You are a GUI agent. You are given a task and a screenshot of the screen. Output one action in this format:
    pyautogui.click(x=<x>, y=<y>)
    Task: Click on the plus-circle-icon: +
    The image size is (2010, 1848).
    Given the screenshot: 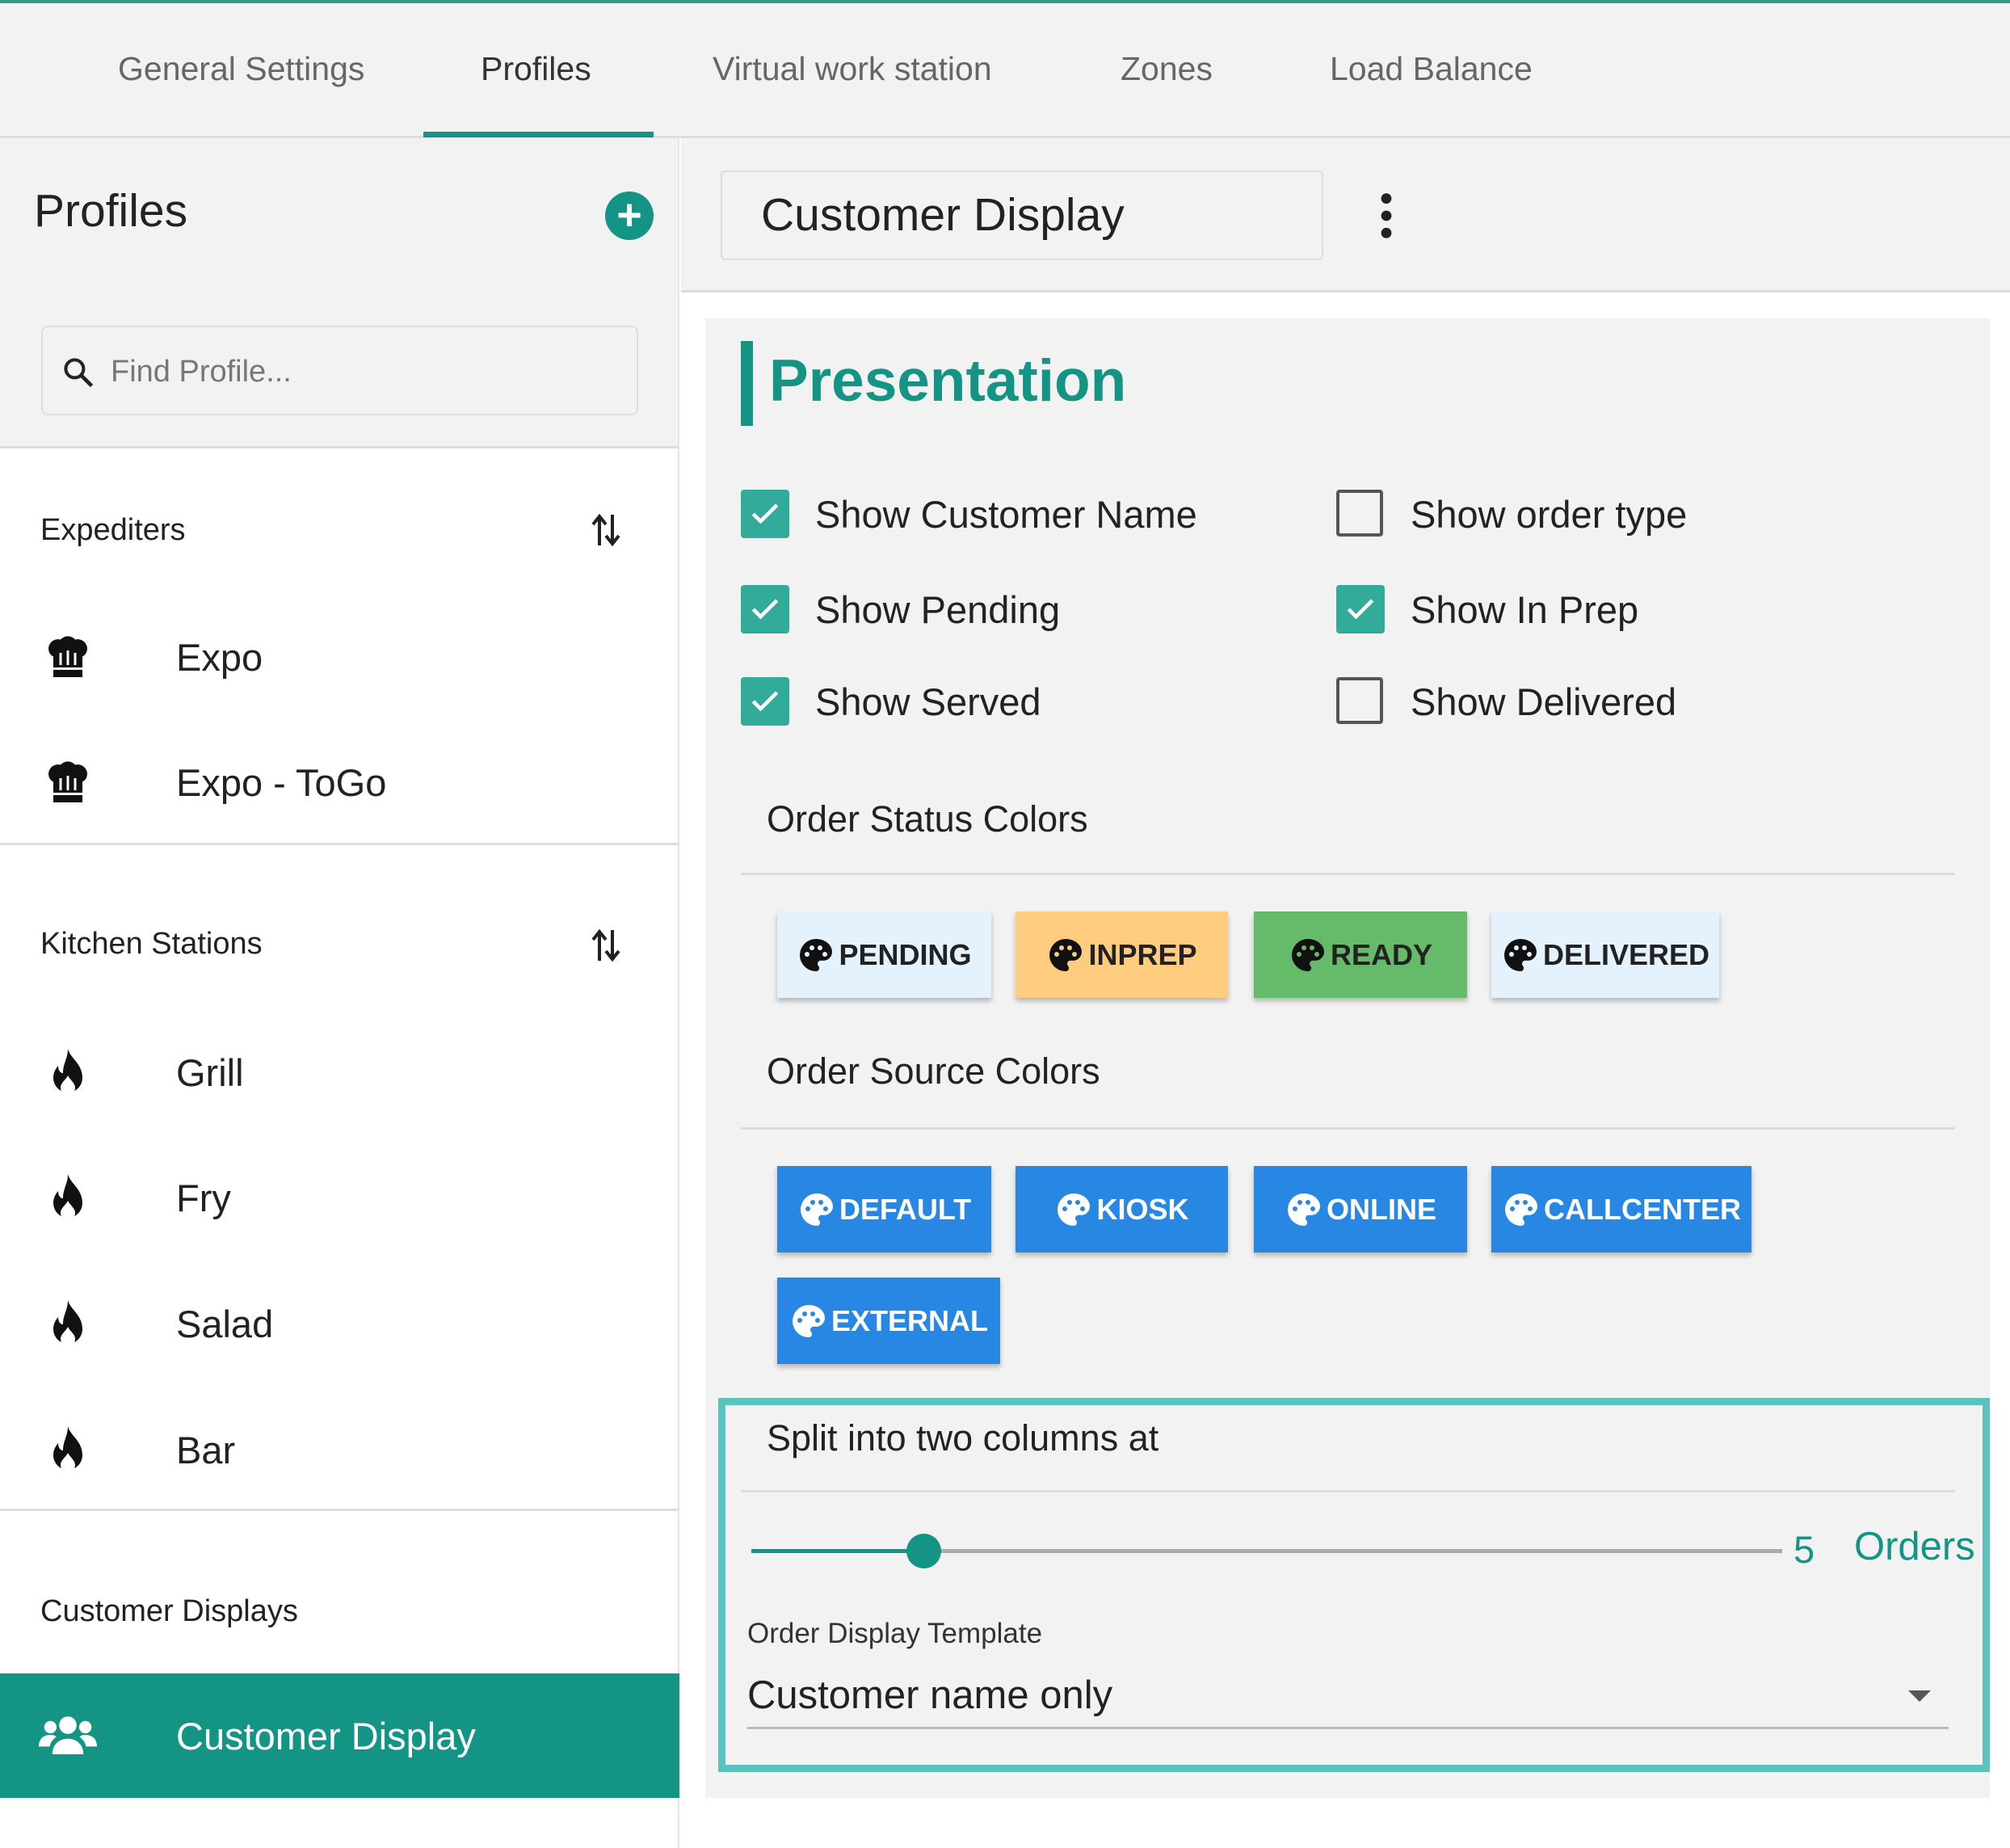 What is the action you would take?
    pyautogui.click(x=629, y=215)
    